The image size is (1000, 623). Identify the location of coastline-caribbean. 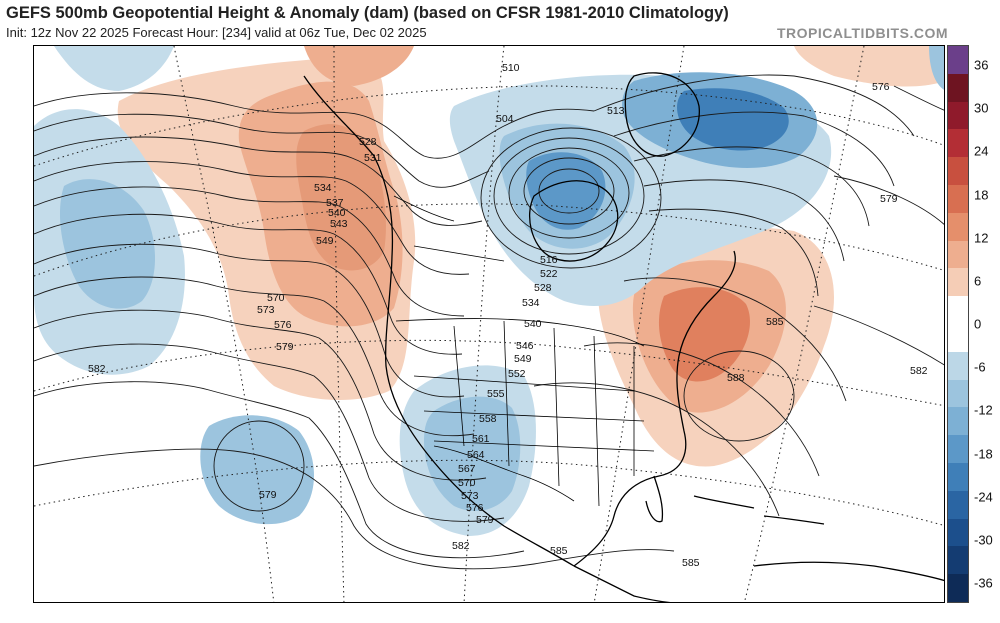
(759, 510).